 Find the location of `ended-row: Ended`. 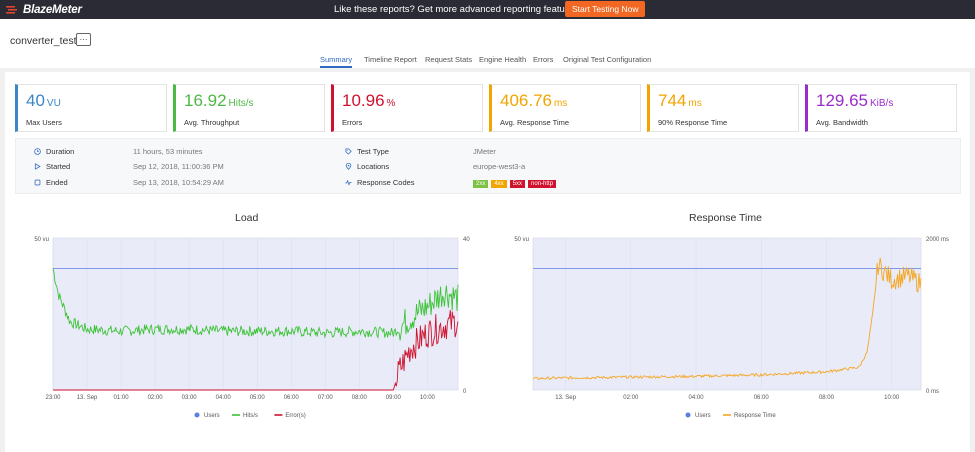

ended-row: Ended is located at coordinates (51, 182).